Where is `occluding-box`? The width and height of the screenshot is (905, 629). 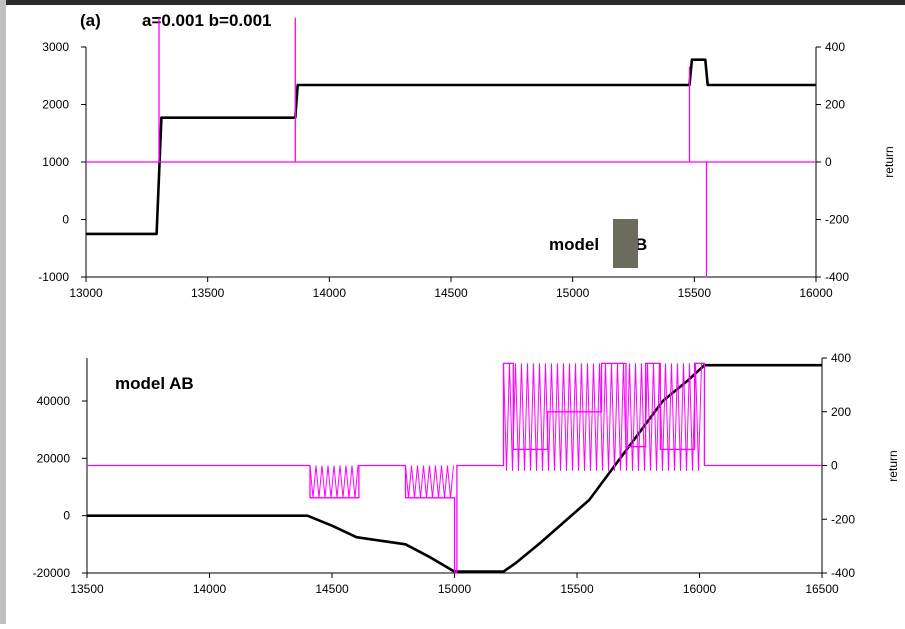
occluding-box is located at coordinates (625, 243).